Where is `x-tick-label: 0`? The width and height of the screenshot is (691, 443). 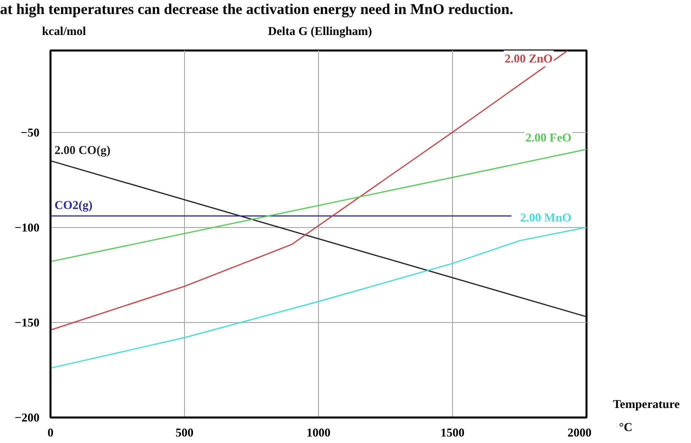 x-tick-label: 0 is located at coordinates (51, 433).